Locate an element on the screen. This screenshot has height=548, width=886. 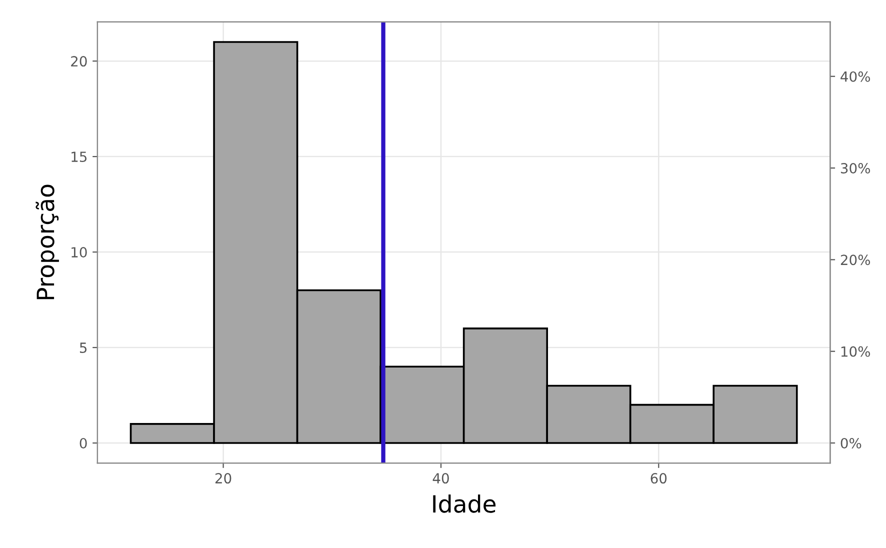
y2-tick-label: 40% is located at coordinates (855, 76).